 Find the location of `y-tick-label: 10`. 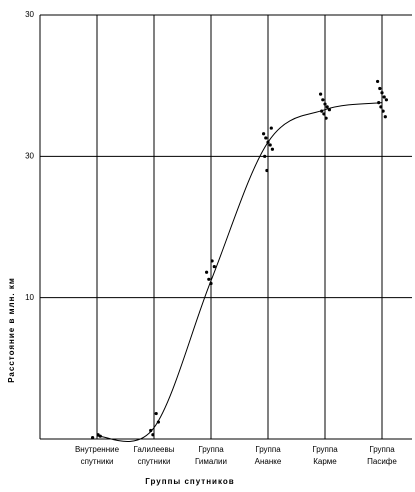

y-tick-label: 10 is located at coordinates (29, 297).